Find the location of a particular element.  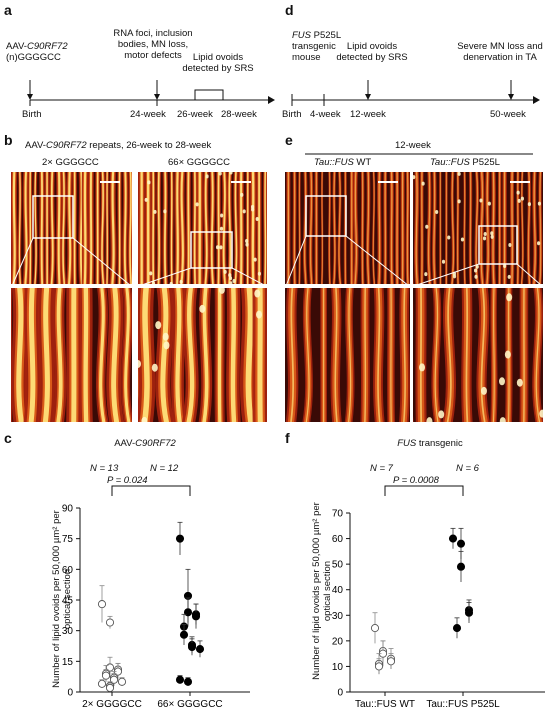

srs-image-66x-overview is located at coordinates (202, 228).